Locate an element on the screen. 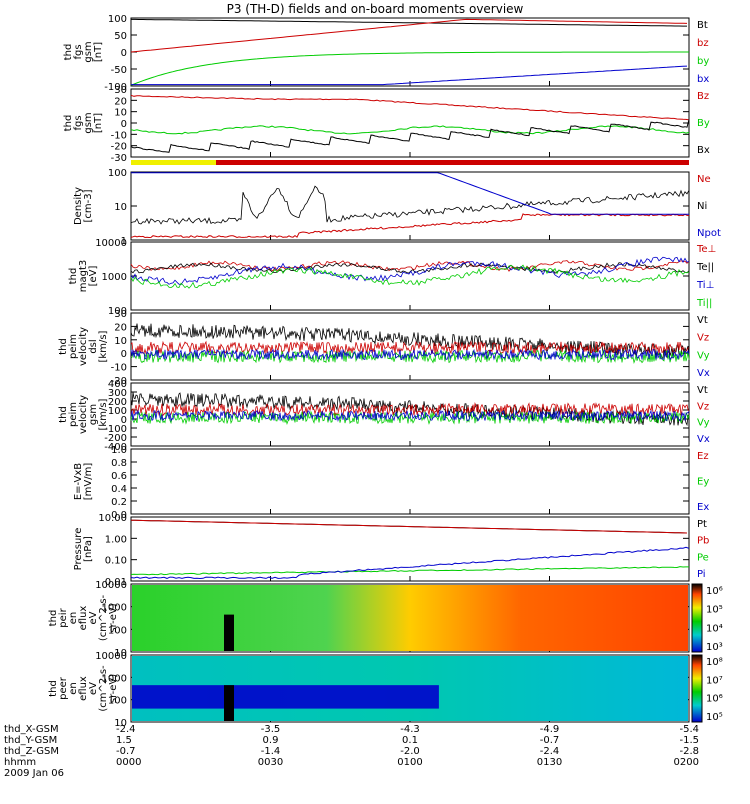 This screenshot has height=804, width=750. y-axis-label: peir is located at coordinates (63, 617).